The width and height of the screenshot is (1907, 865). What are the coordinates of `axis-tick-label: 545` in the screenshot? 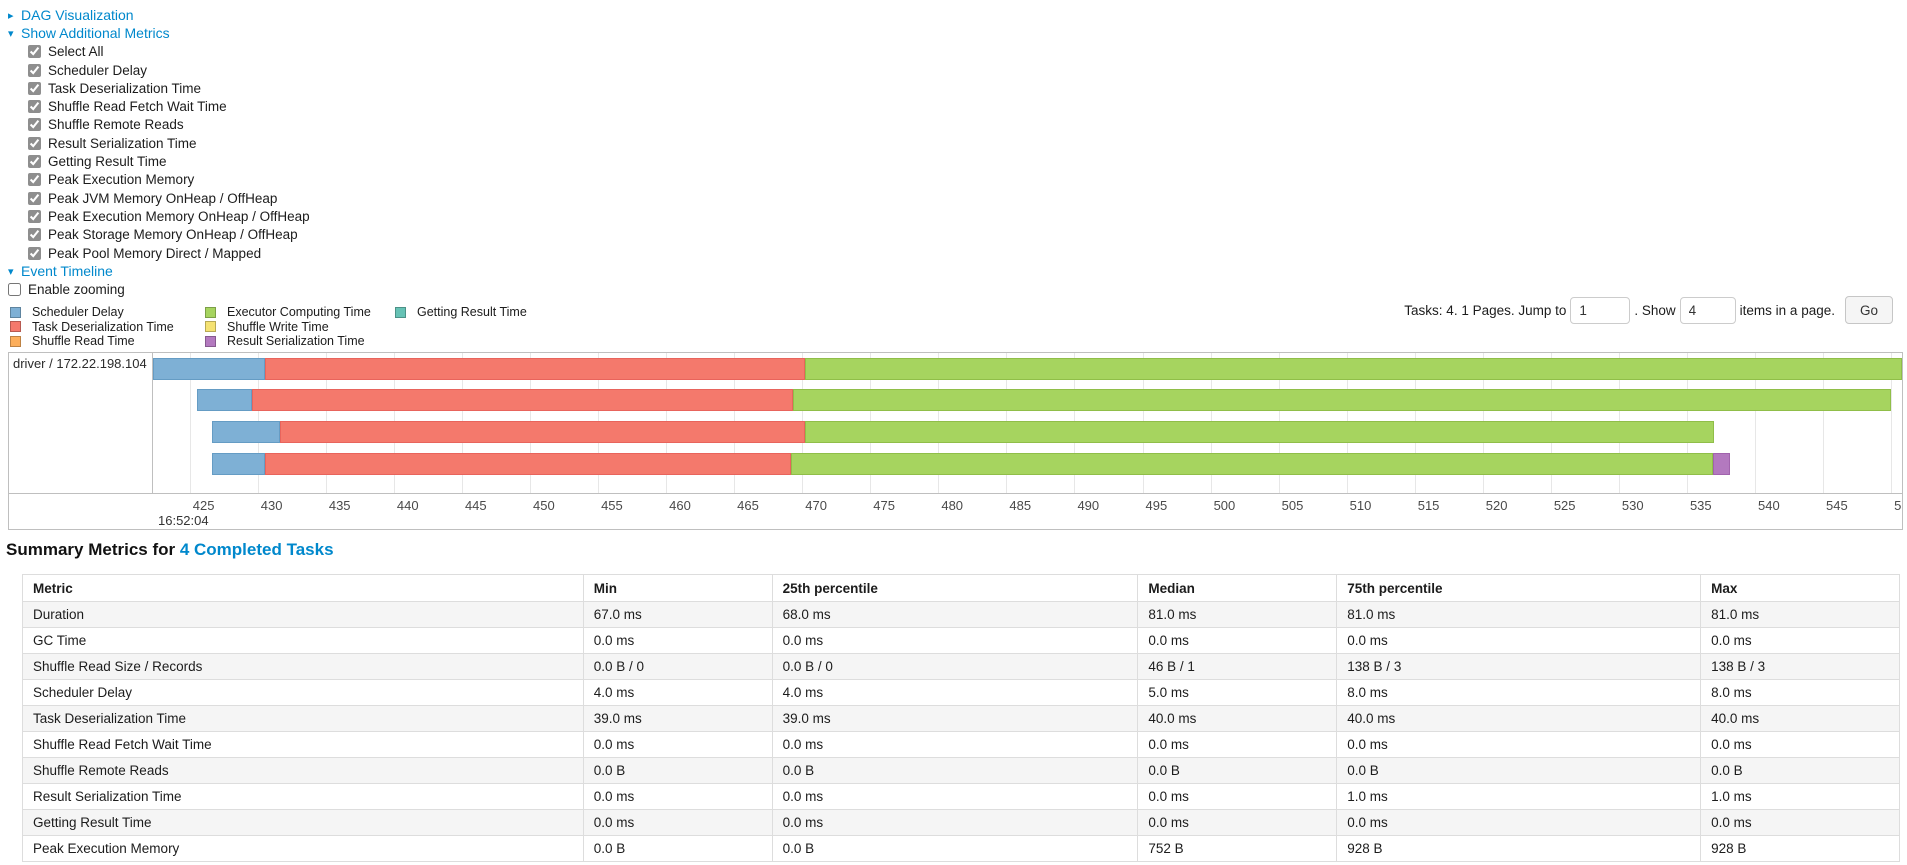 It's located at (1837, 505).